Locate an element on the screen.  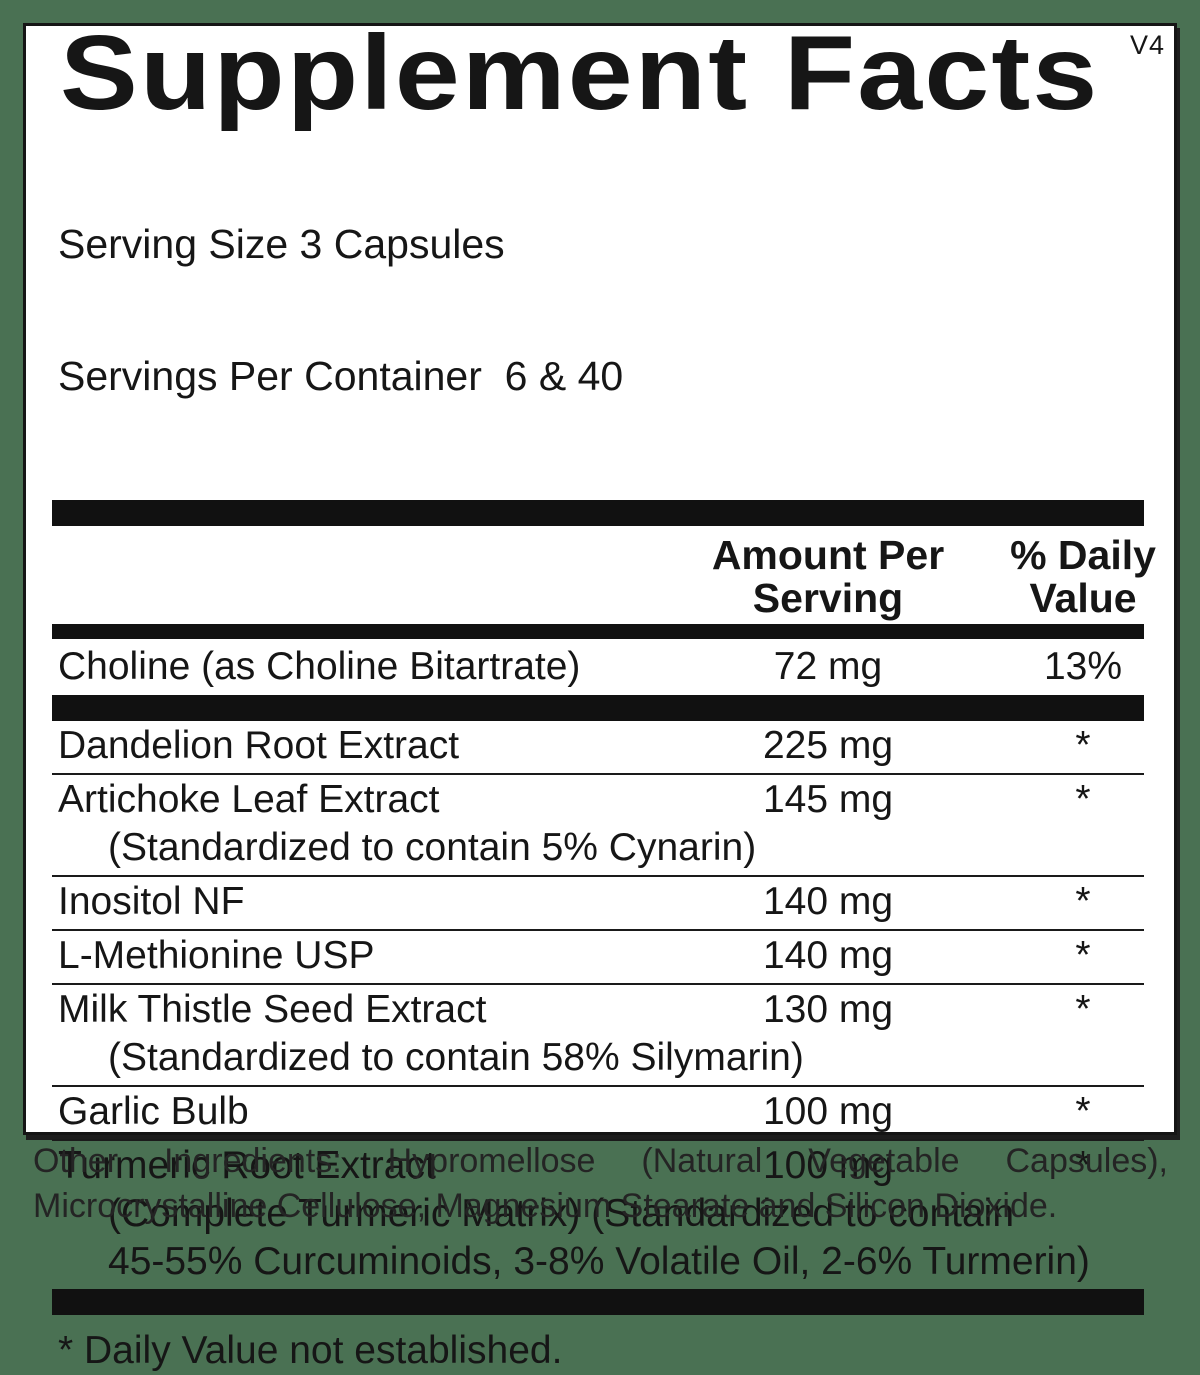
ingredient-daily-value: 13% is located at coordinates (1083, 666).